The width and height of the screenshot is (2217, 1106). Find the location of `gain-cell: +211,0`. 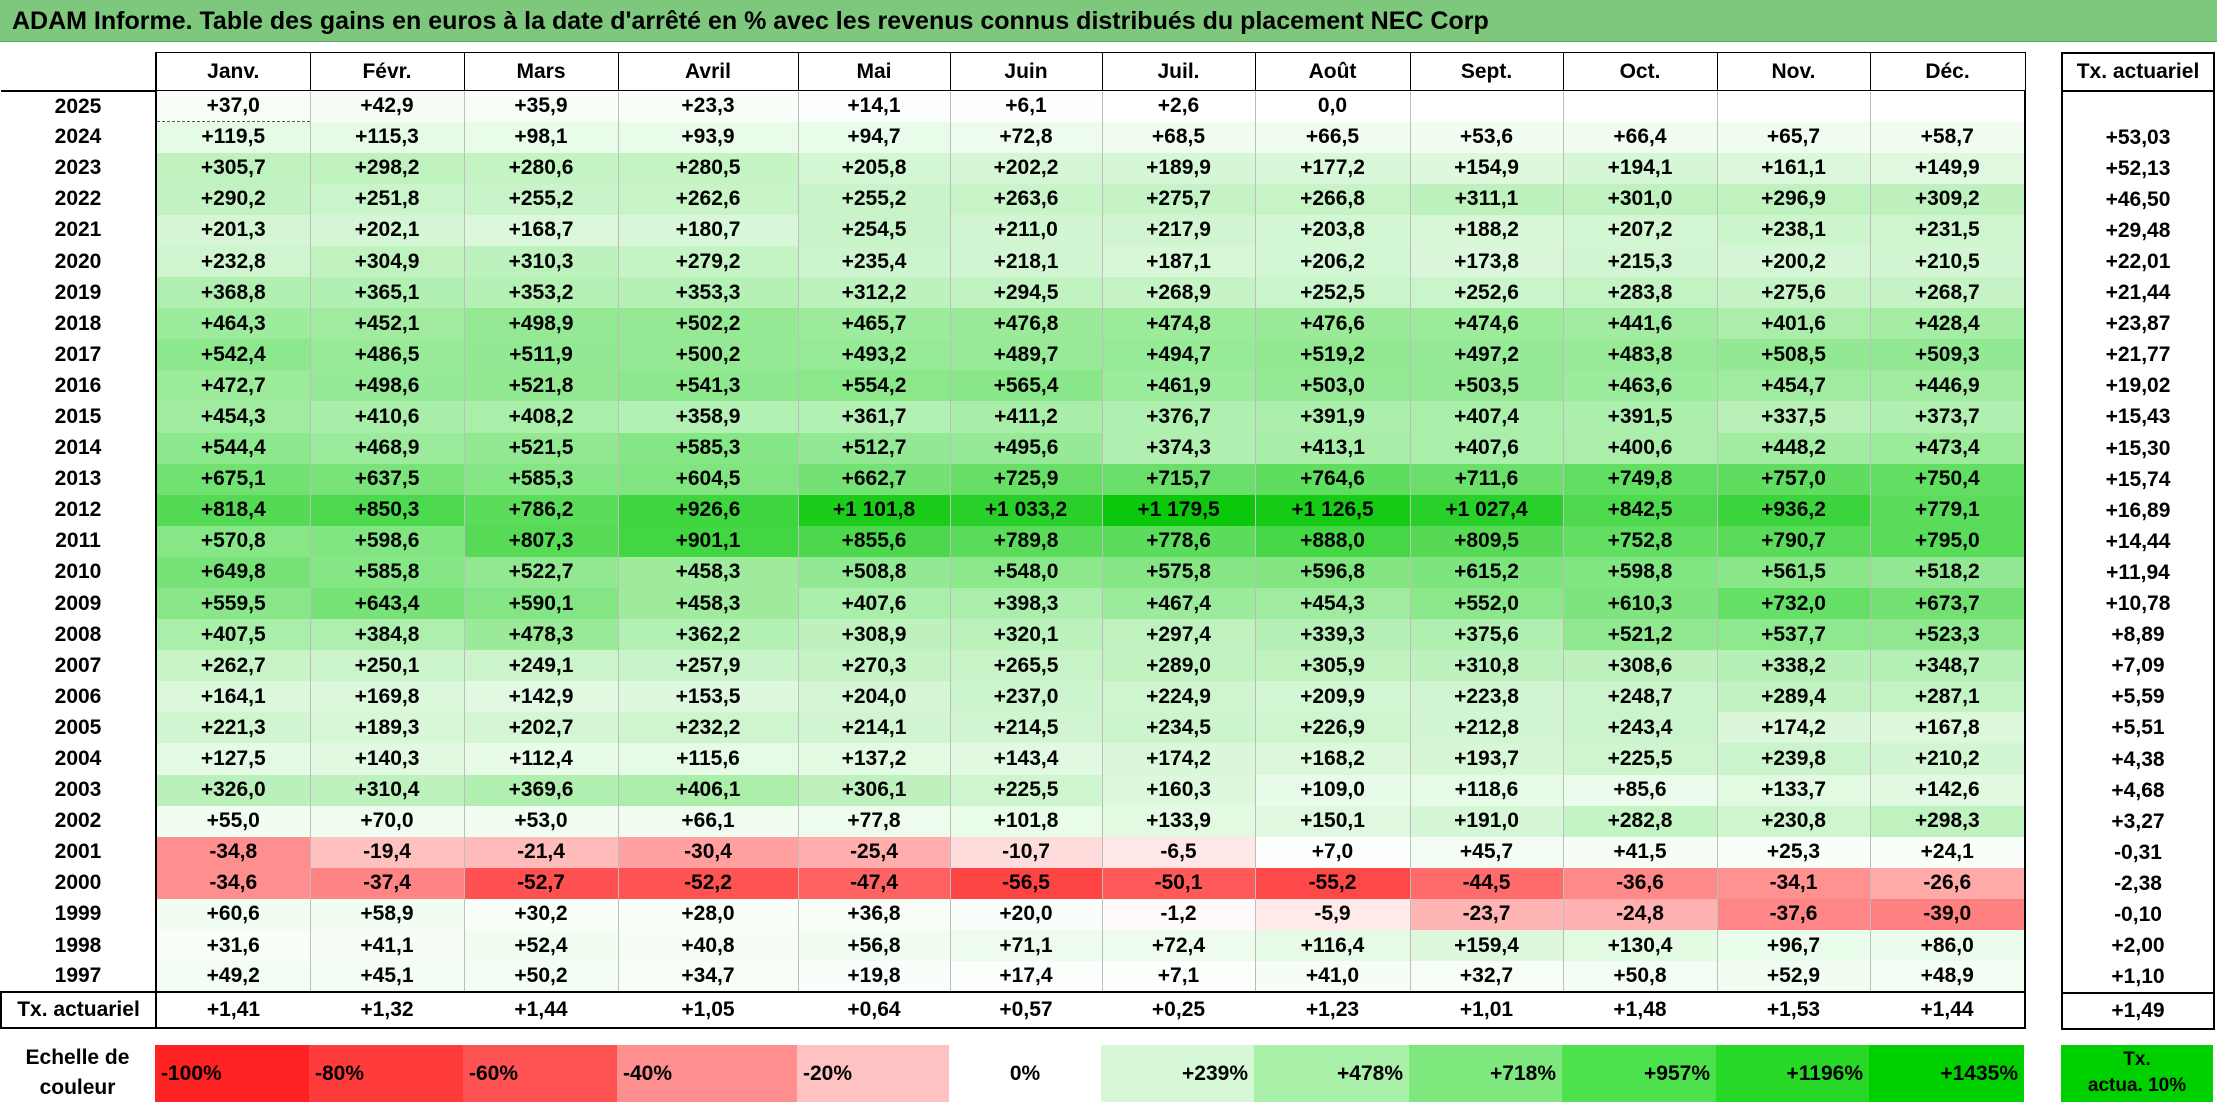

gain-cell: +211,0 is located at coordinates (1026, 230).